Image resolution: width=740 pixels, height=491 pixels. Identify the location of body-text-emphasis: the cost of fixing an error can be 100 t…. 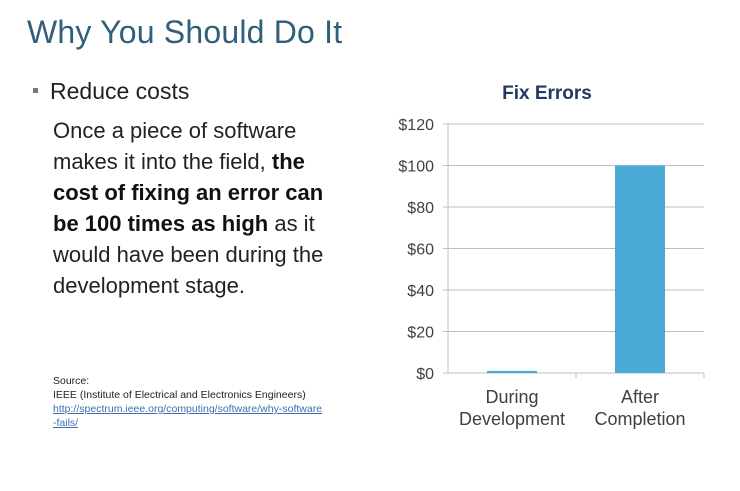
(188, 192).